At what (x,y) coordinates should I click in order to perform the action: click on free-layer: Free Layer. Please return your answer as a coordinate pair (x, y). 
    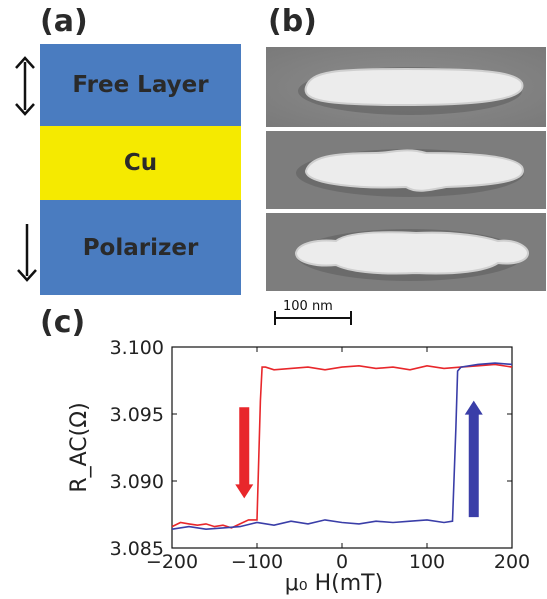
    Looking at the image, I should click on (140, 85).